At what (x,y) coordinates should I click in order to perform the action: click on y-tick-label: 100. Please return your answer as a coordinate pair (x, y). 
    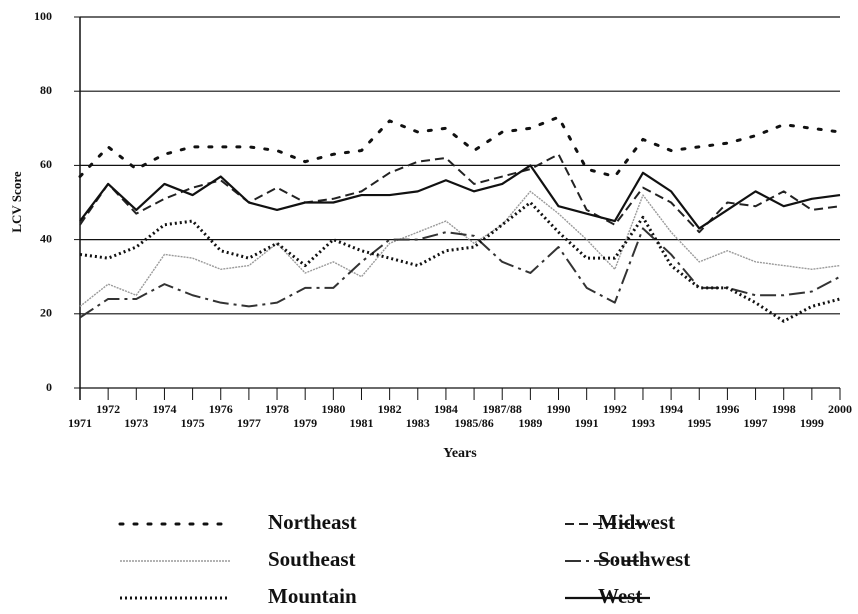
    Looking at the image, I should click on (43, 16).